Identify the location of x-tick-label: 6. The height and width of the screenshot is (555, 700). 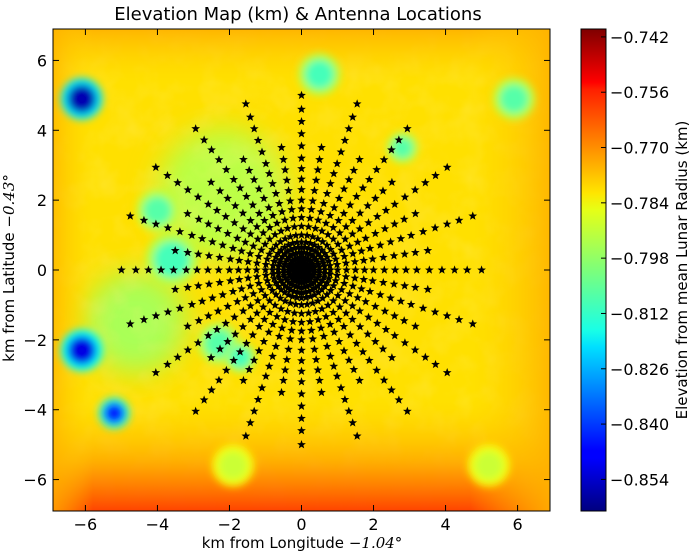
(517, 524).